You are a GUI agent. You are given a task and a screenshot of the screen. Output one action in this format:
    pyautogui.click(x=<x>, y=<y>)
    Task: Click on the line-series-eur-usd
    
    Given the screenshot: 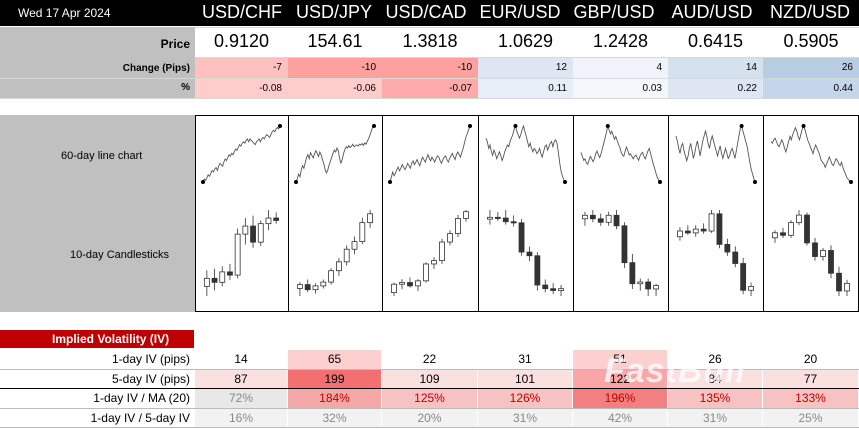 What is the action you would take?
    pyautogui.click(x=525, y=153)
    